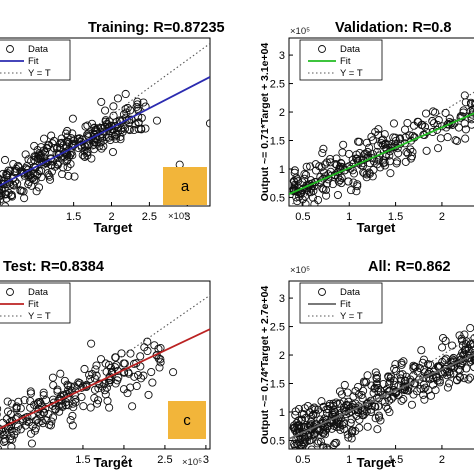 The image size is (474, 474). What do you see at coordinates (187, 420) in the screenshot?
I see `test-badge-label: c` at bounding box center [187, 420].